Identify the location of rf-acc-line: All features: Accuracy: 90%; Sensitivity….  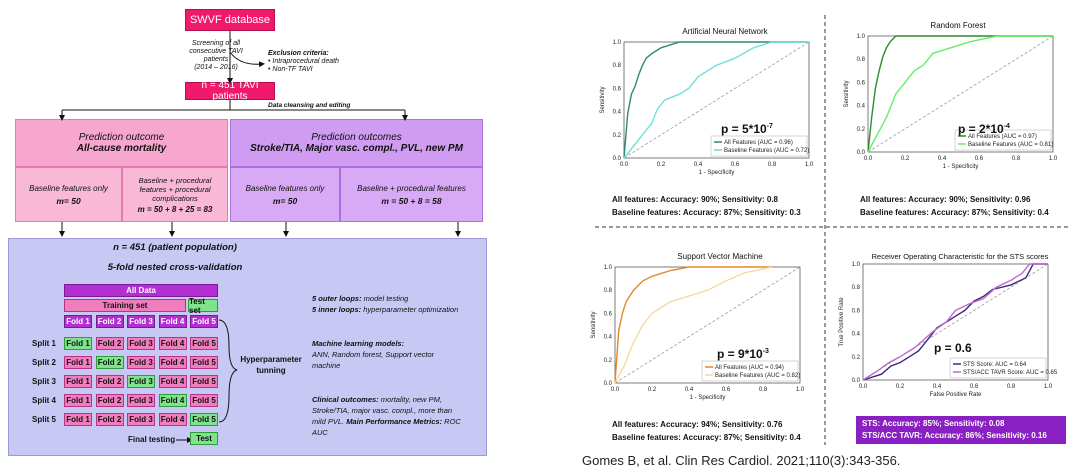
(945, 199).